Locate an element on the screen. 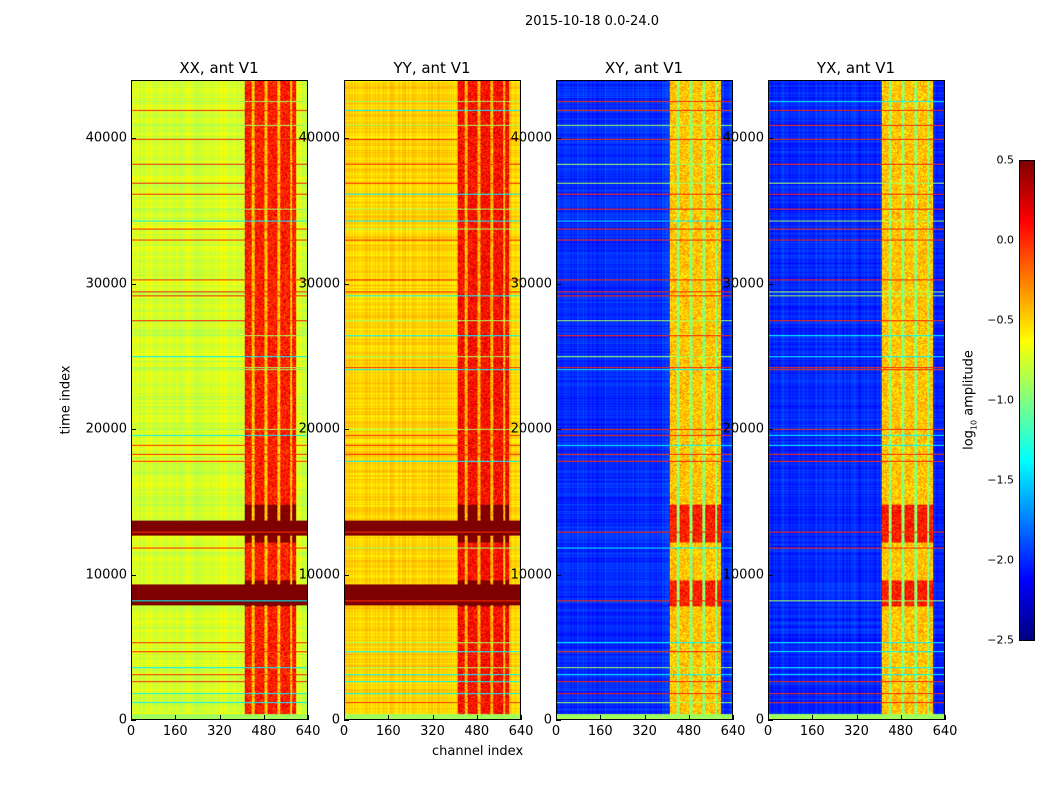 This screenshot has height=800, width=1050. colorbar-tick-label: −2.5 is located at coordinates (1000, 640).